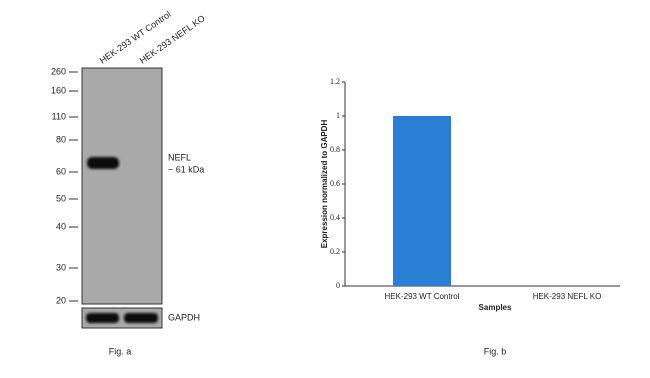 This screenshot has width=650, height=378. Describe the element at coordinates (120, 351) in the screenshot. I see `caption: Fig. a` at that location.